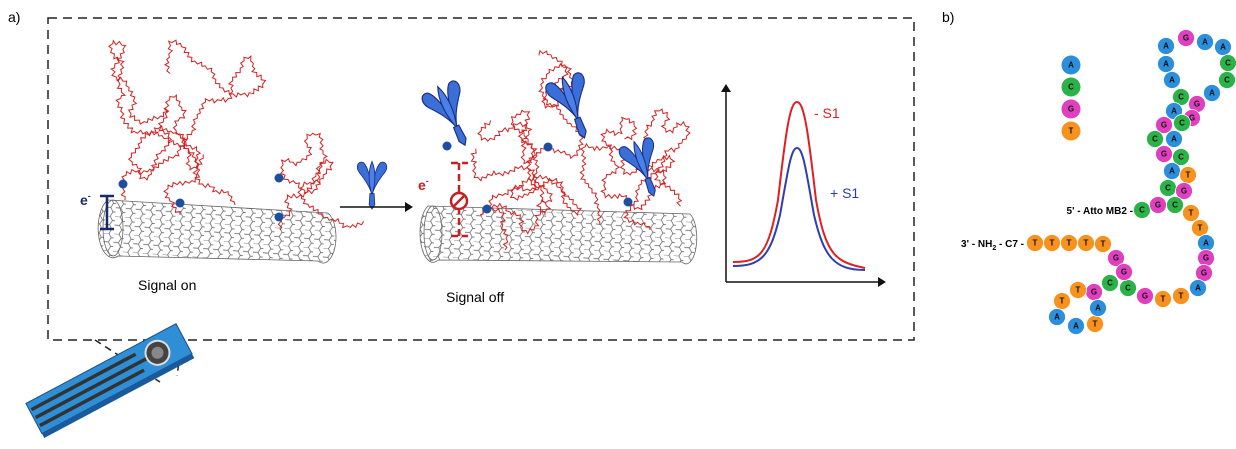  What do you see at coordinates (1071, 131) in the screenshot?
I see `legend-letter: T` at bounding box center [1071, 131].